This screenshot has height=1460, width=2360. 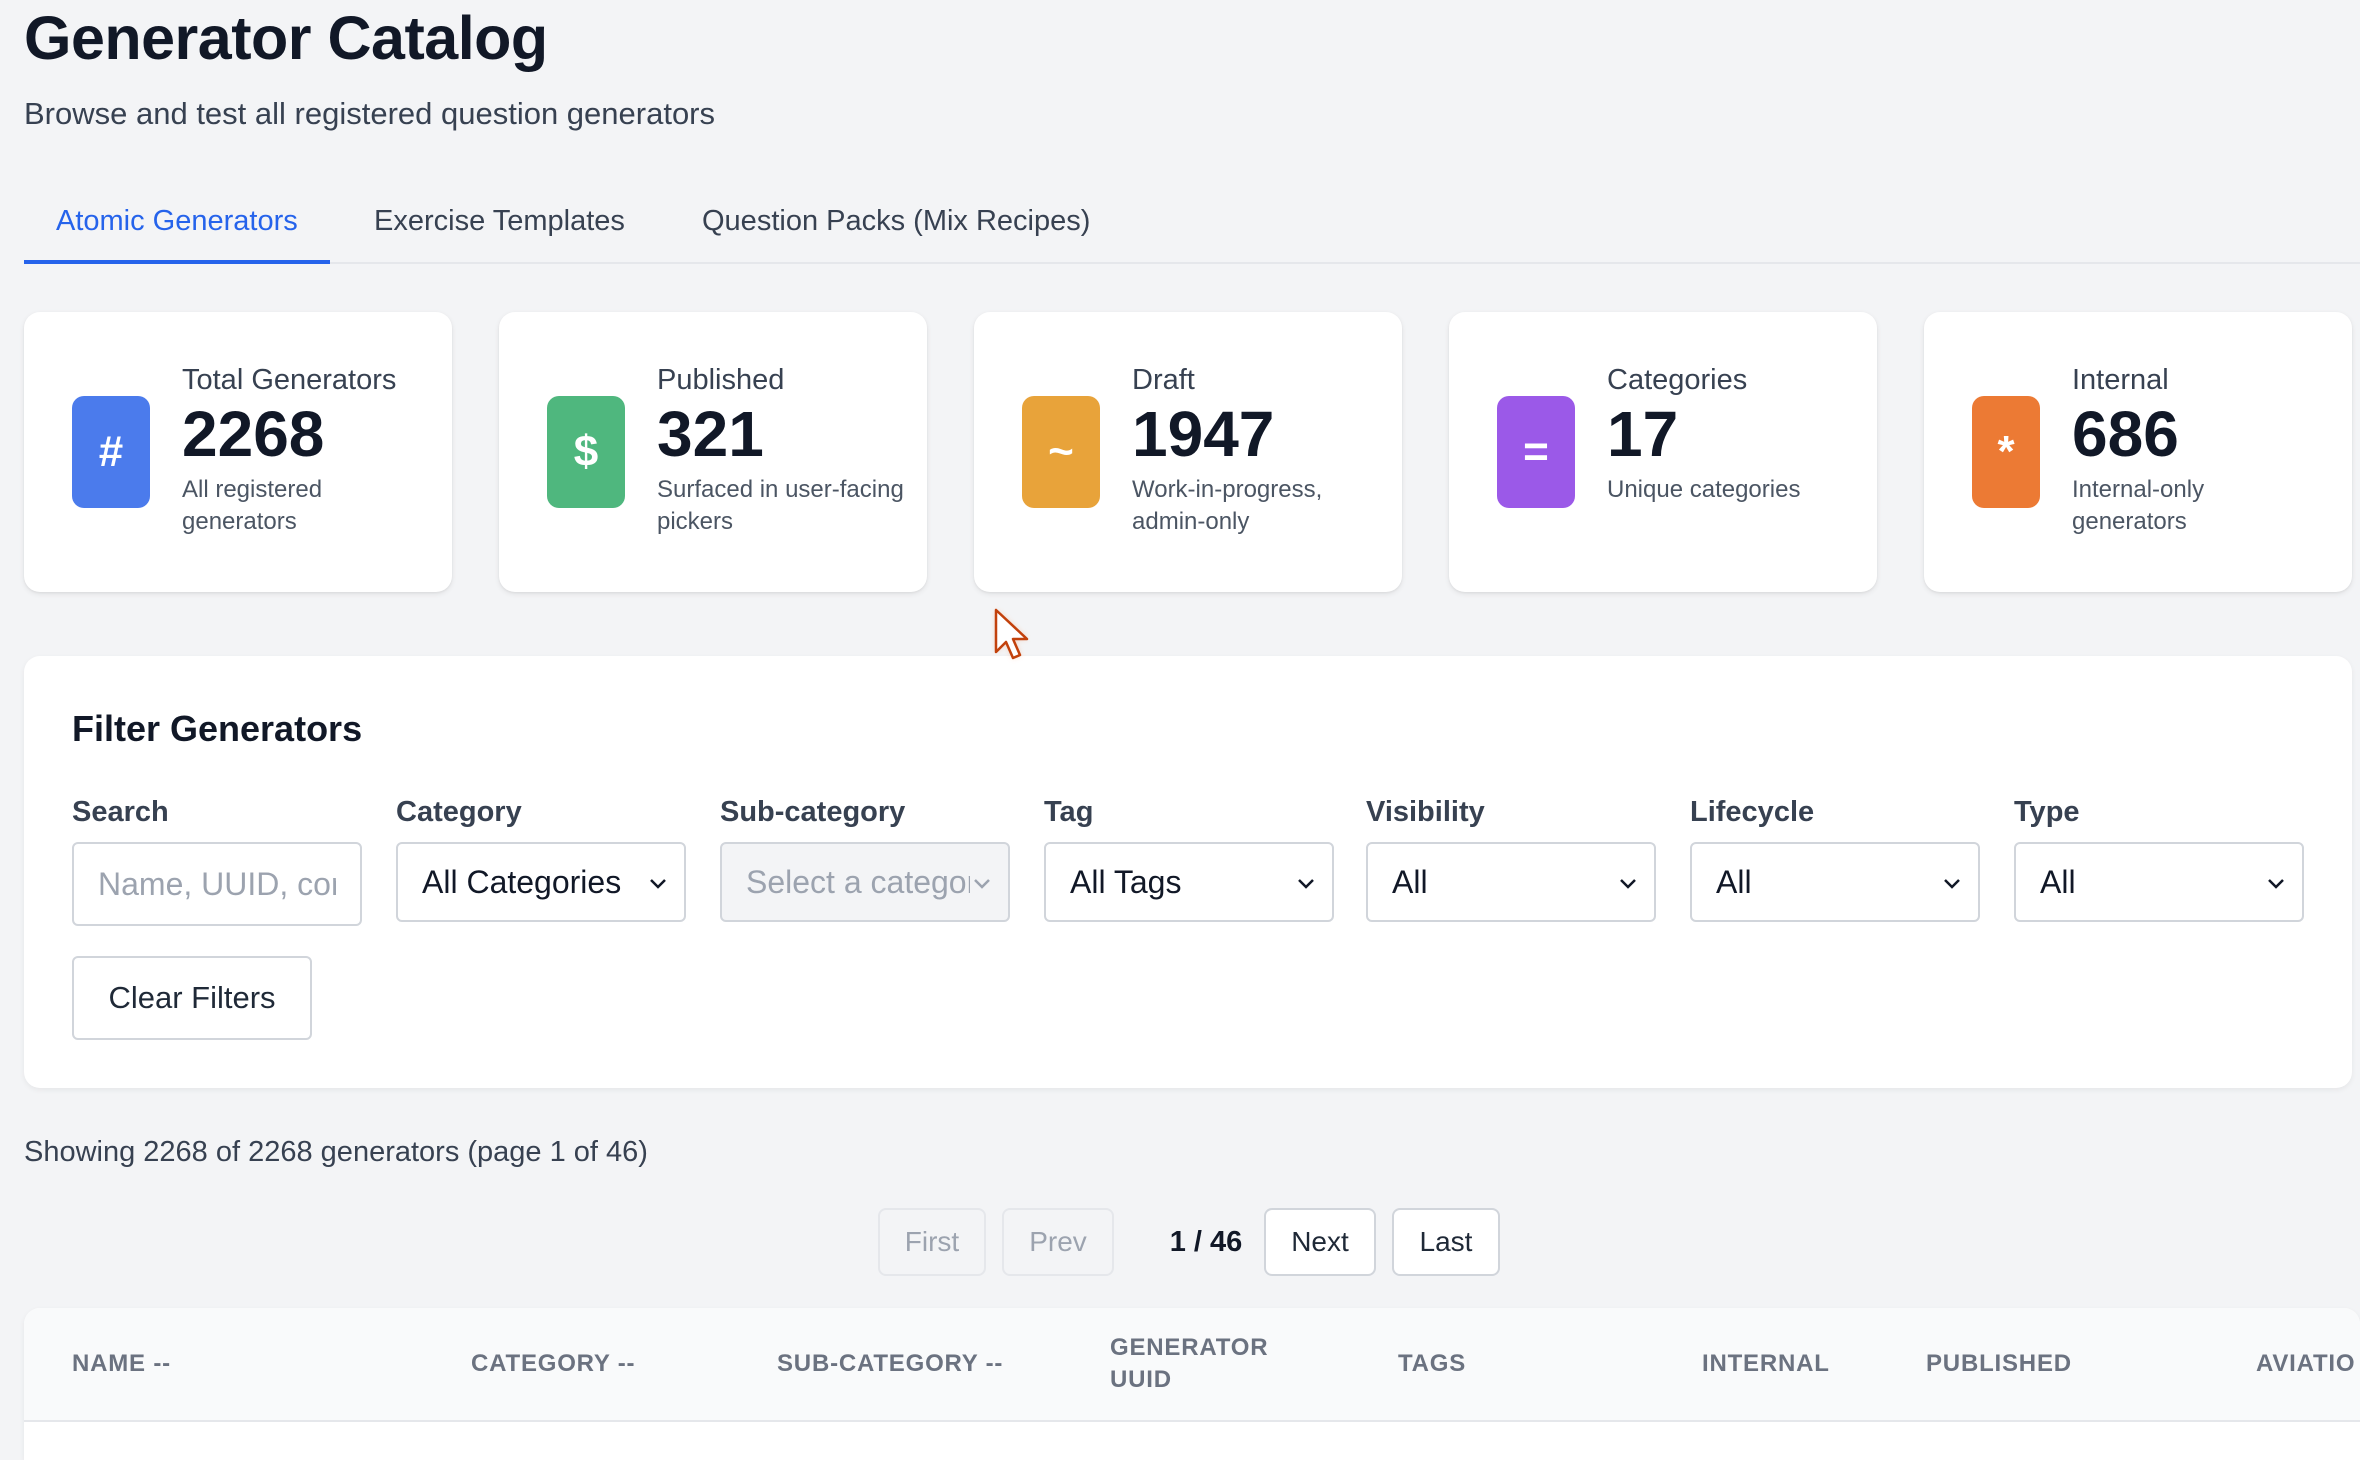 What do you see at coordinates (870, 881) in the screenshot?
I see `subcategory-select-value: Select a category` at bounding box center [870, 881].